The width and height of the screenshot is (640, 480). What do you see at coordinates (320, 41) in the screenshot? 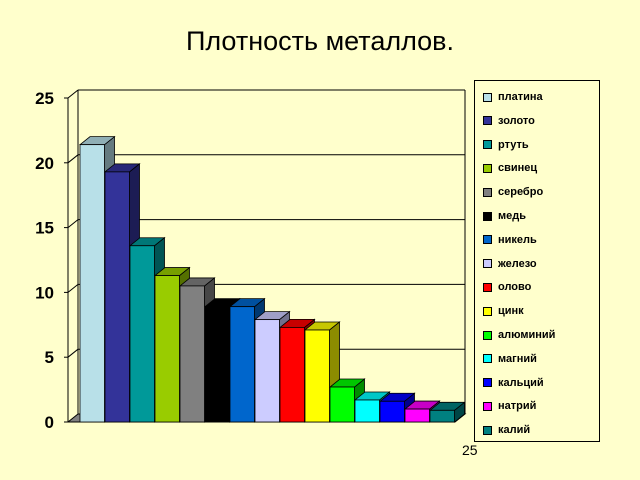
I see `chart-title: Плотность металлов.` at bounding box center [320, 41].